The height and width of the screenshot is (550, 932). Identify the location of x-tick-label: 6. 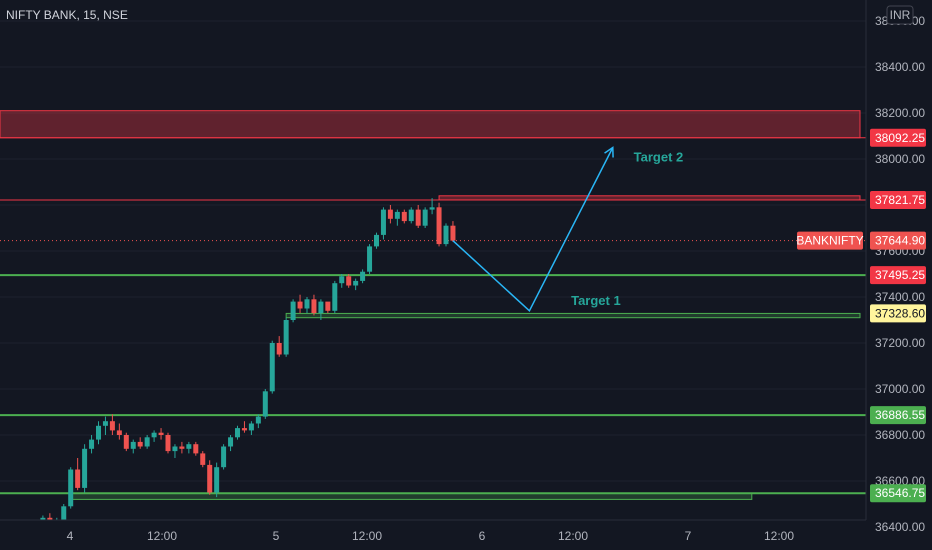
(482, 536).